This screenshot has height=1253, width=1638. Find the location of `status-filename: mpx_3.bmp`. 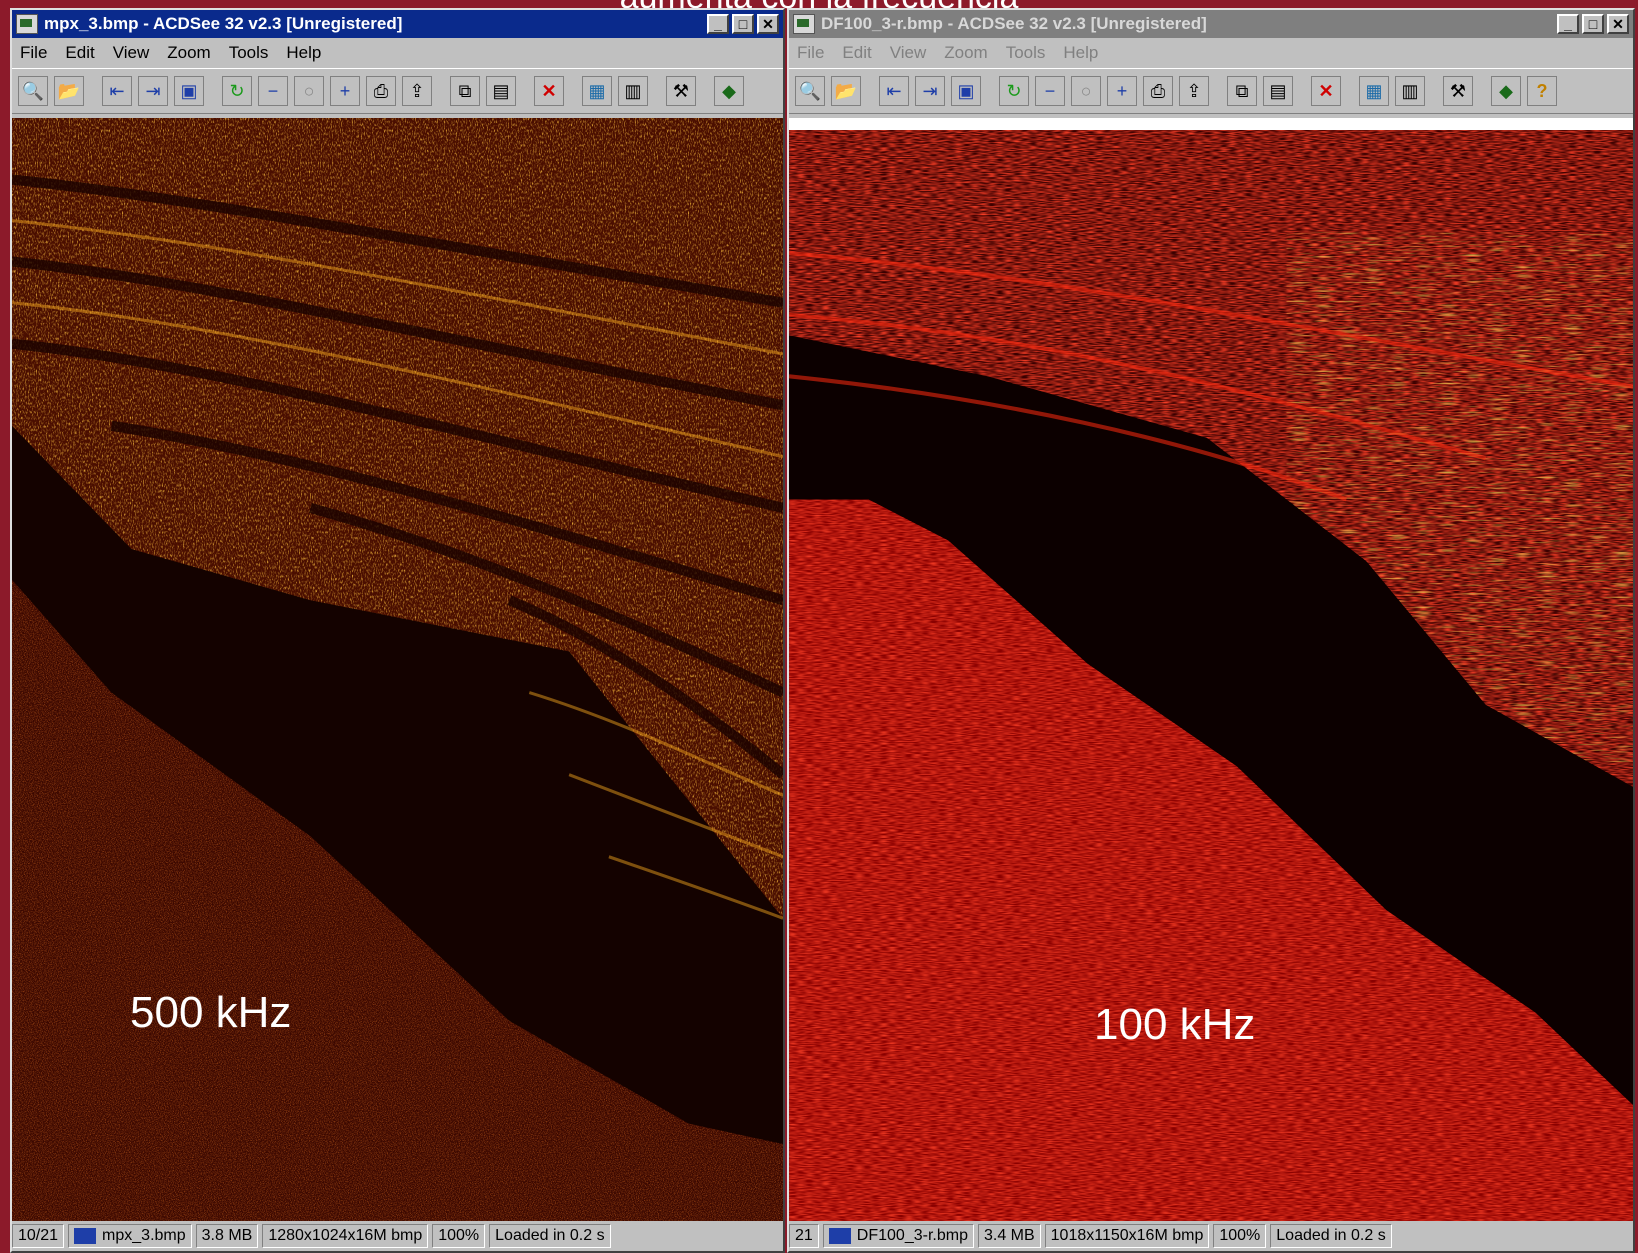

status-filename: mpx_3.bmp is located at coordinates (130, 1236).